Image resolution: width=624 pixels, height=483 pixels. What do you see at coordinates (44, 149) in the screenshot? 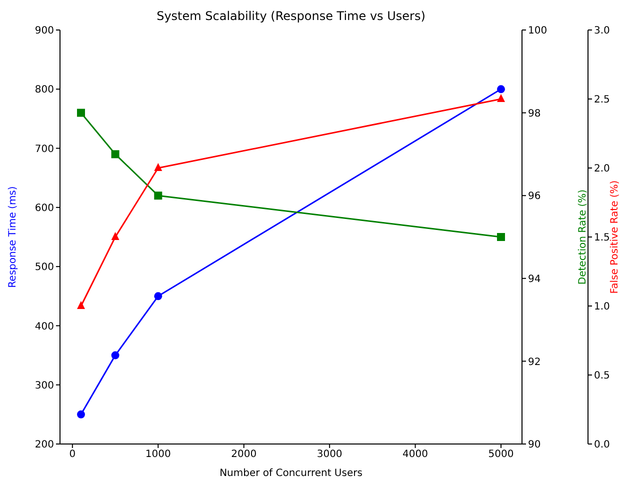
I see `y-tick-label: 700` at bounding box center [44, 149].